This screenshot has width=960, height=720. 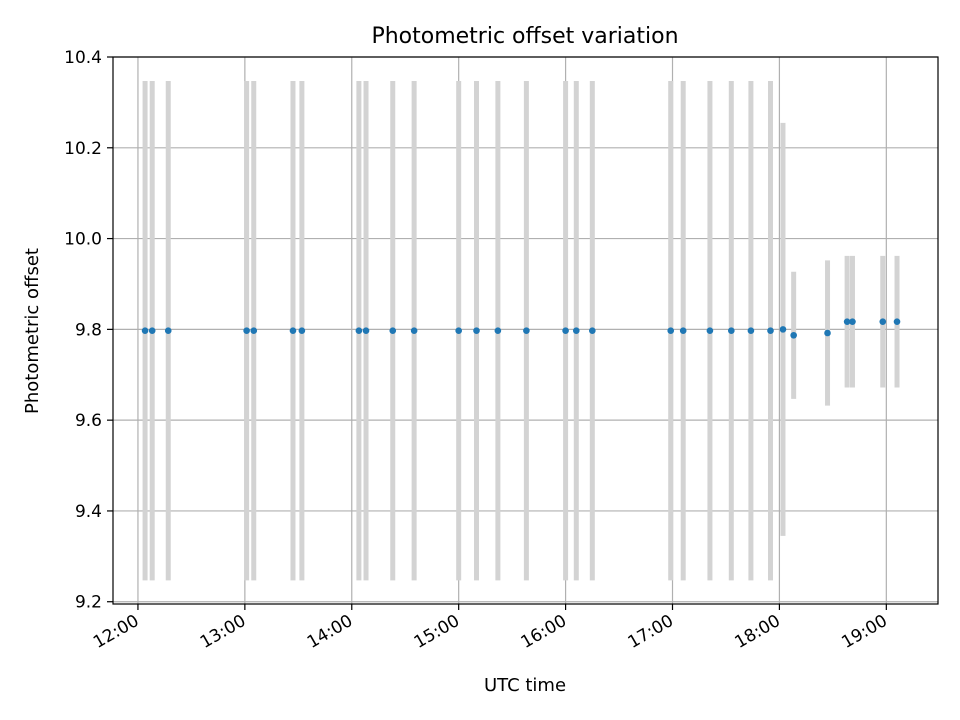 What do you see at coordinates (83, 240) in the screenshot?
I see `y-tick-label: 10.0` at bounding box center [83, 240].